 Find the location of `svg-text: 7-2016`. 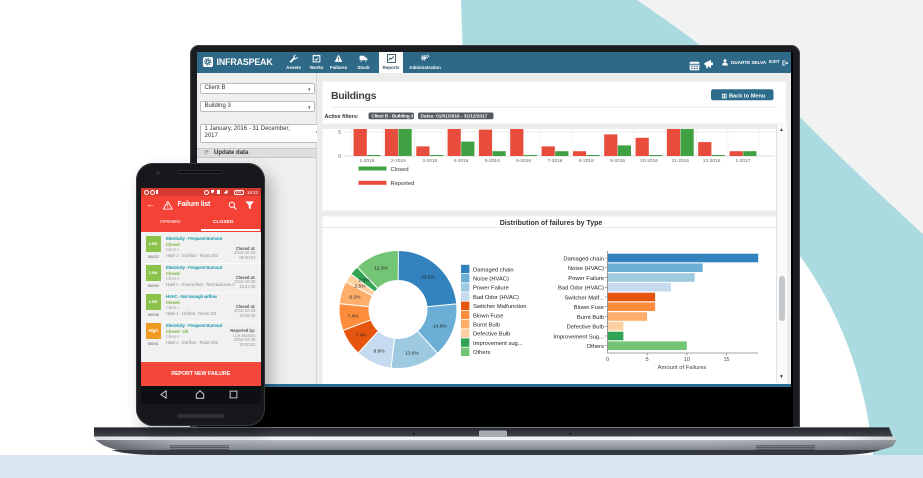

svg-text: 7-2016 is located at coordinates (555, 161).